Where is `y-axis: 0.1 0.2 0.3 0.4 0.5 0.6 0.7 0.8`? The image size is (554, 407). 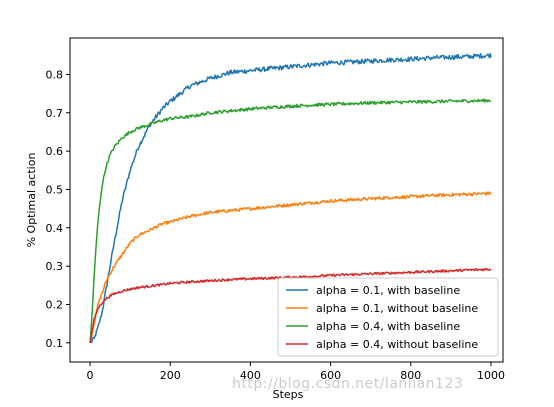
y-axis: 0.1 0.2 0.3 0.4 0.5 0.6 0.7 0.8 is located at coordinates (58, 209).